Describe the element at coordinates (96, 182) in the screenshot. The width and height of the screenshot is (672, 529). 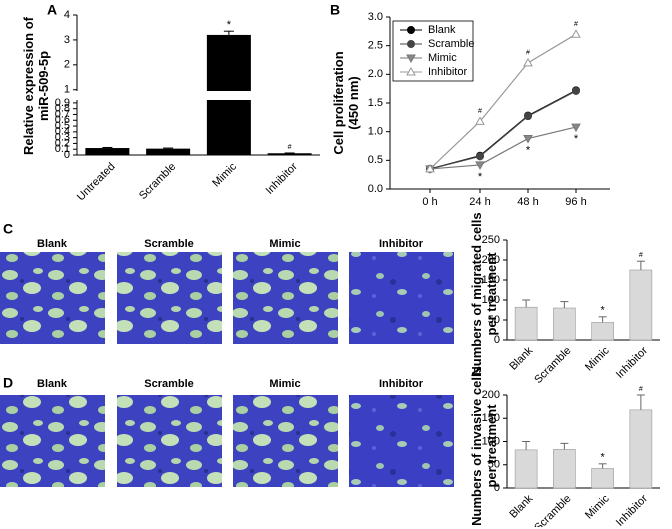
I see `x-tick-label: Untreated` at that location.